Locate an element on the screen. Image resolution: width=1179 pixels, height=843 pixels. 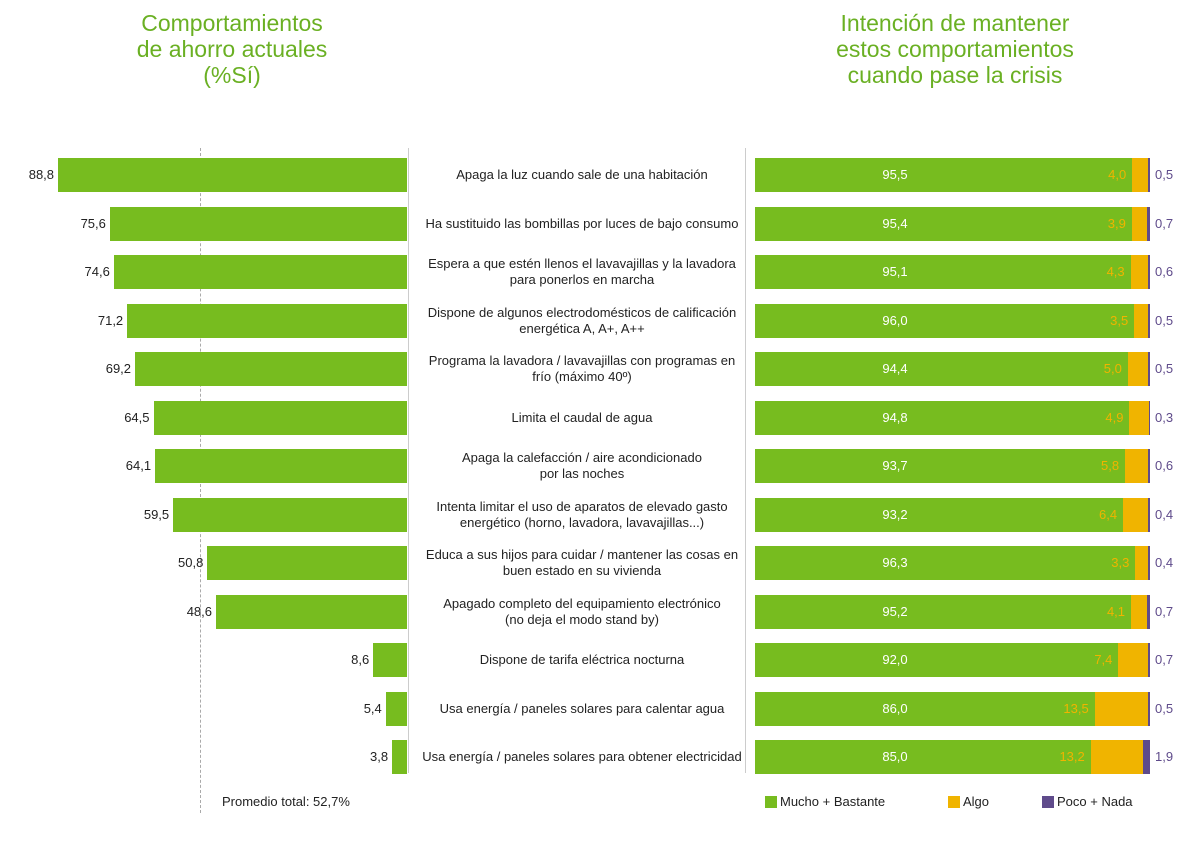
legend-label: Poco + Nada is located at coordinates (1095, 801).